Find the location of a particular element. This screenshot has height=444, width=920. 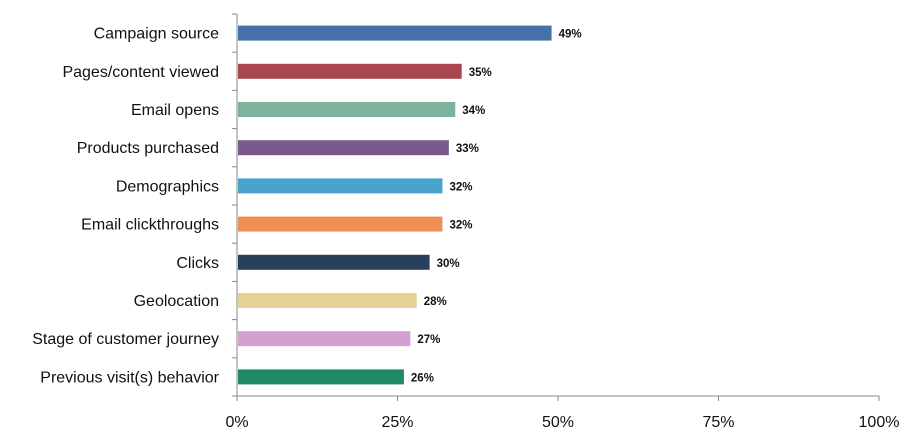

x-tick-label: 25% is located at coordinates (397, 422).